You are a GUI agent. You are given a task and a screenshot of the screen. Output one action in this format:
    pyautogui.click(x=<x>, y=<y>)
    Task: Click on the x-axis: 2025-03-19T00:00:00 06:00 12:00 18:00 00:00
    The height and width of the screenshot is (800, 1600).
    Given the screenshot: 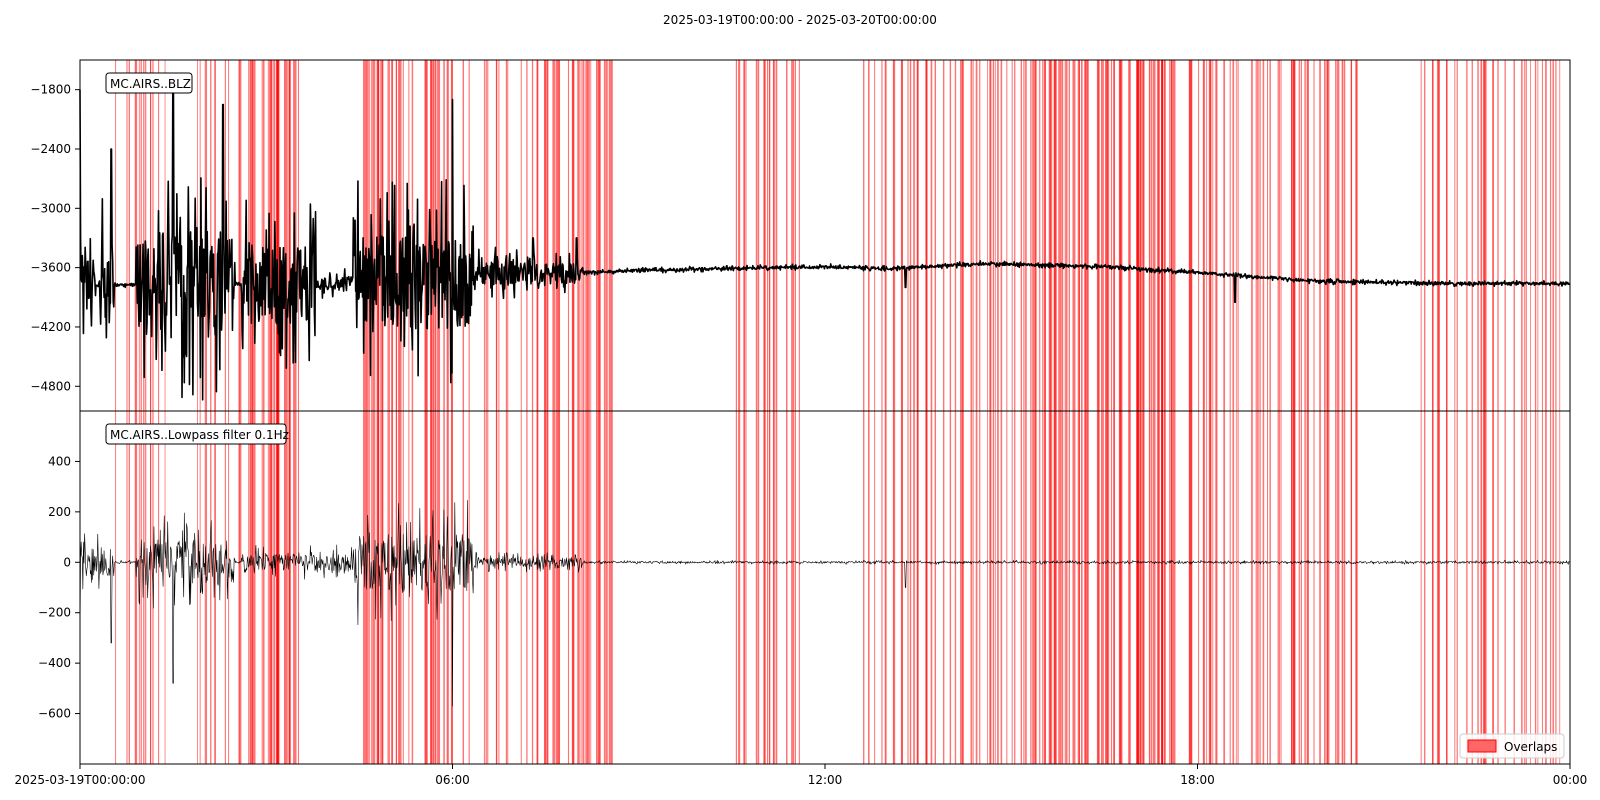 What is the action you would take?
    pyautogui.click(x=801, y=775)
    